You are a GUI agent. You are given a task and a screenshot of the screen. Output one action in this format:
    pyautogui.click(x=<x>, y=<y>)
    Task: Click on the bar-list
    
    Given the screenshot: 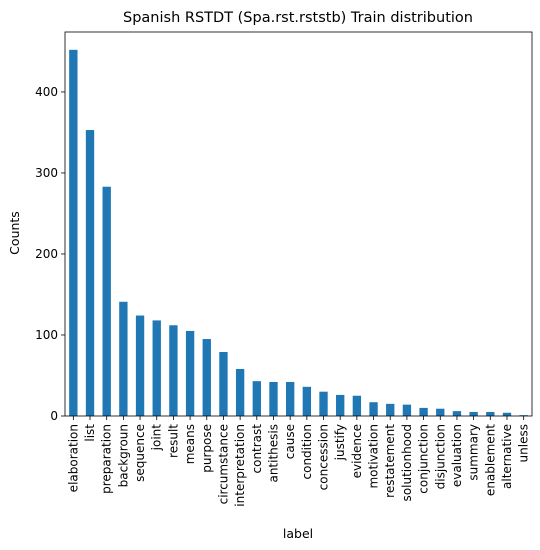 What is the action you would take?
    pyautogui.click(x=90, y=273)
    